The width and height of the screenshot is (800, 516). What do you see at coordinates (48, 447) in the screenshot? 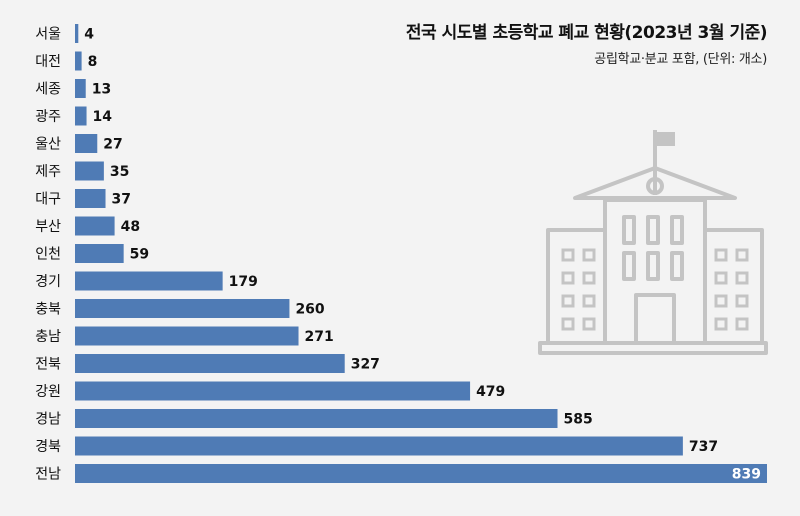
I see `category-label: 경북` at bounding box center [48, 447].